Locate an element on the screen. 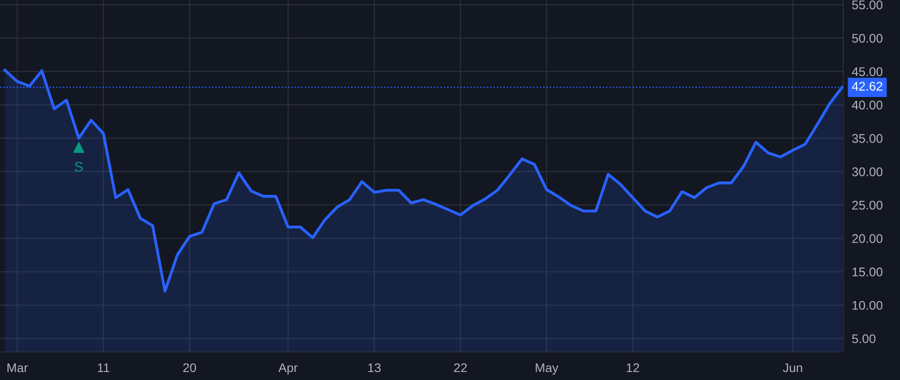 The image size is (900, 380). y-tick-label: 40.00 is located at coordinates (867, 105).